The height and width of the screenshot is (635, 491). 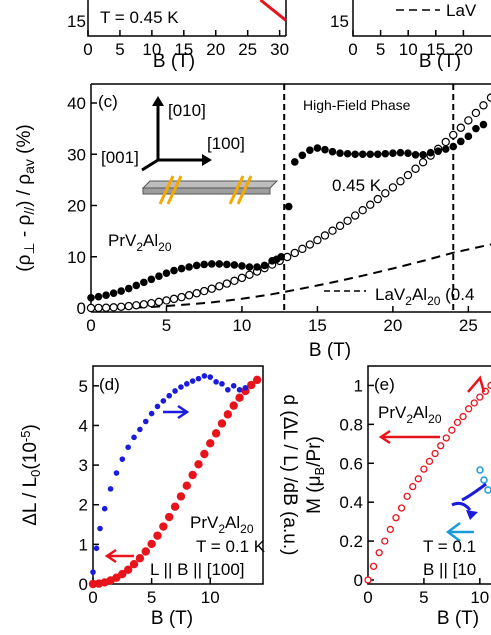 I want to click on panel-e-ytick-label: 0.4, so click(x=351, y=502).